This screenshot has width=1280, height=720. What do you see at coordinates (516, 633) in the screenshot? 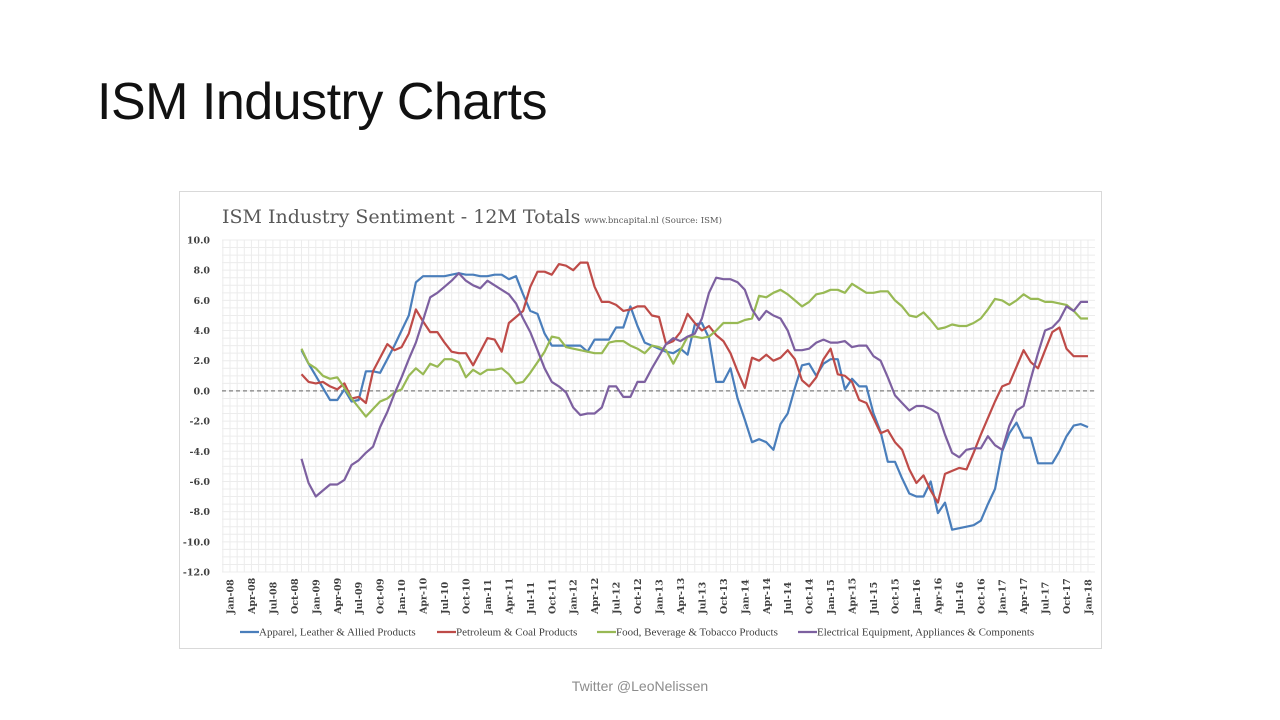
I see `legend-entry: Petroleum & Coal Products` at bounding box center [516, 633].